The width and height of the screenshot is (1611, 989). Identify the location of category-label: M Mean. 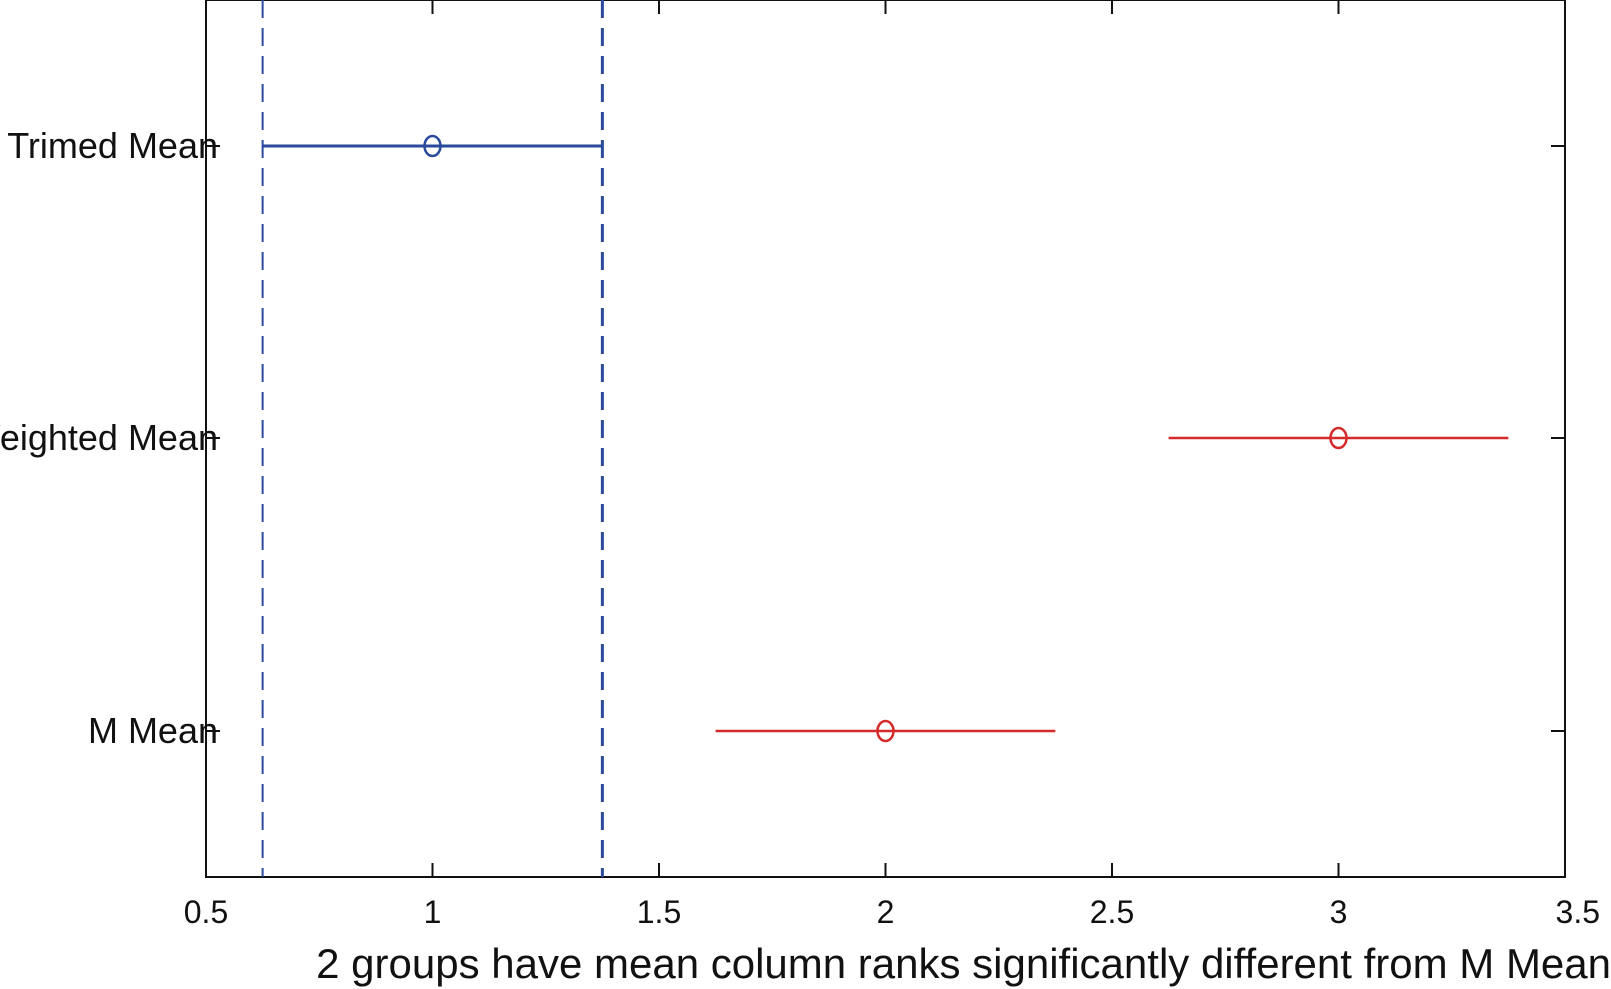
(153, 730).